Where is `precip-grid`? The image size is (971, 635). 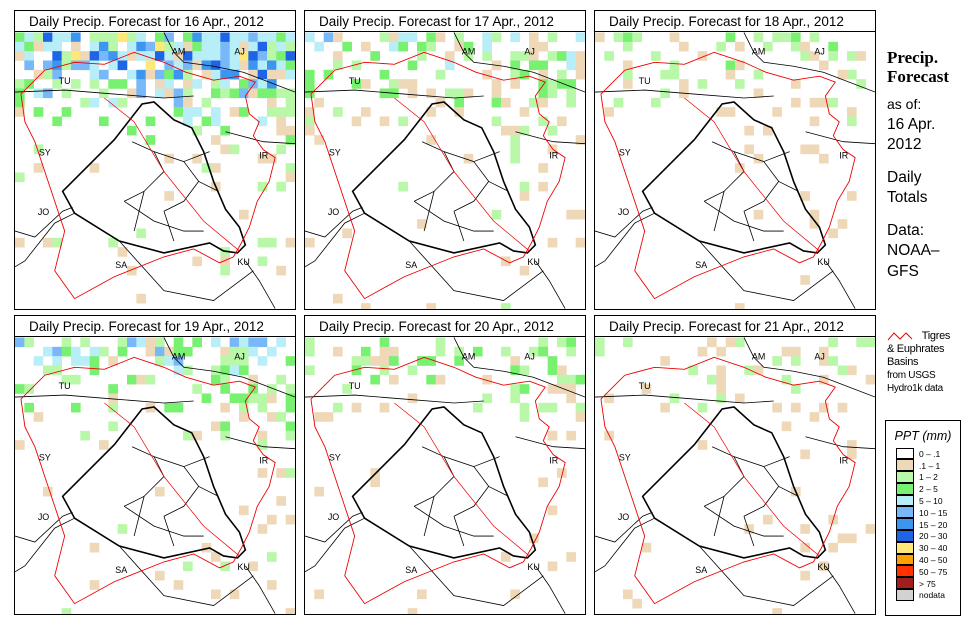
precip-grid is located at coordinates (155, 168).